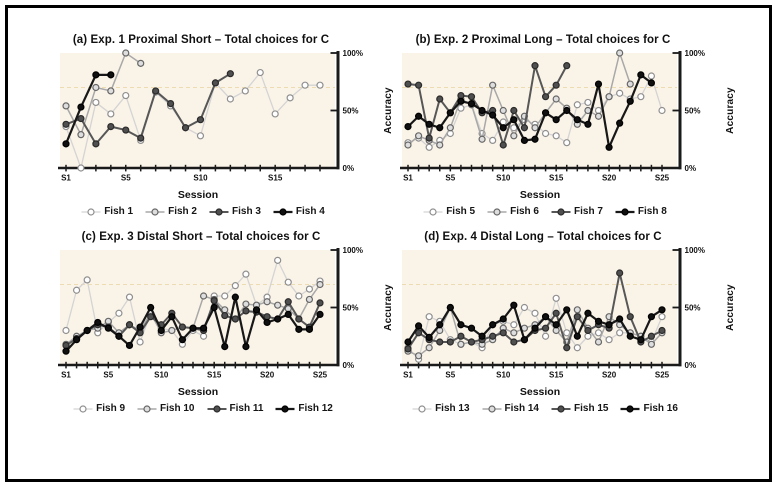 This screenshot has width=783, height=493. Describe the element at coordinates (304, 408) in the screenshot. I see `legend-item-fish-12: Fish 12` at that location.